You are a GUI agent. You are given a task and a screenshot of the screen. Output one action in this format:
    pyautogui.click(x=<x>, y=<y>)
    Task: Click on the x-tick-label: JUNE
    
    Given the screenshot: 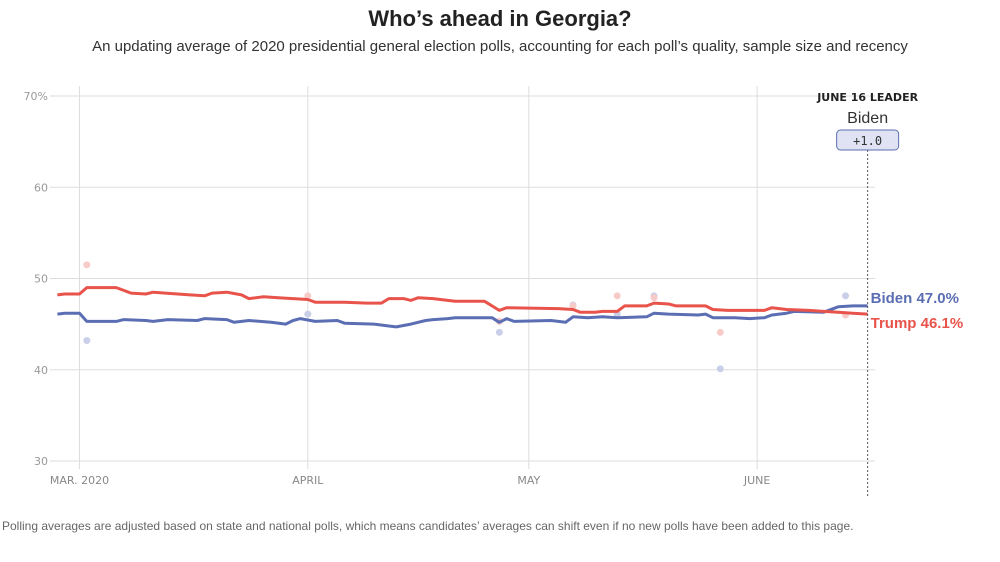 What is the action you would take?
    pyautogui.click(x=757, y=480)
    